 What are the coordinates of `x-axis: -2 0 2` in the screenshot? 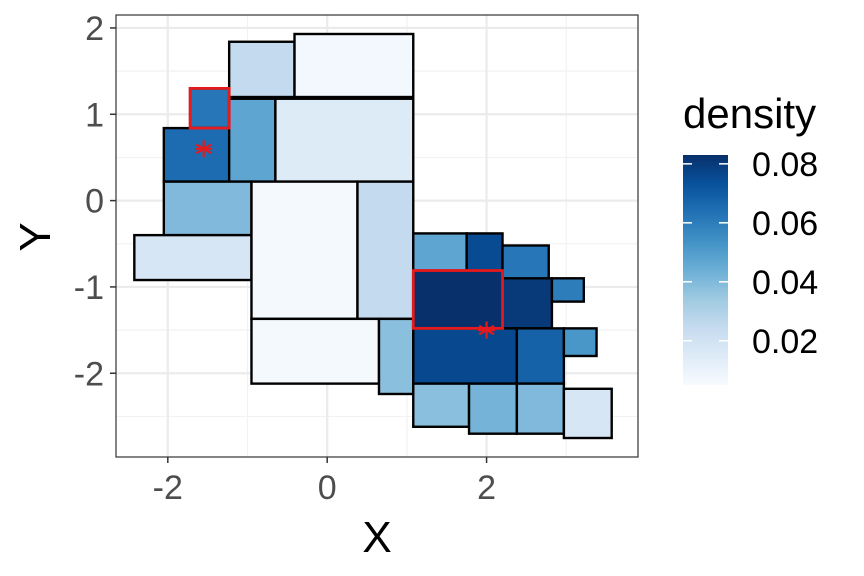 It's located at (324, 482).